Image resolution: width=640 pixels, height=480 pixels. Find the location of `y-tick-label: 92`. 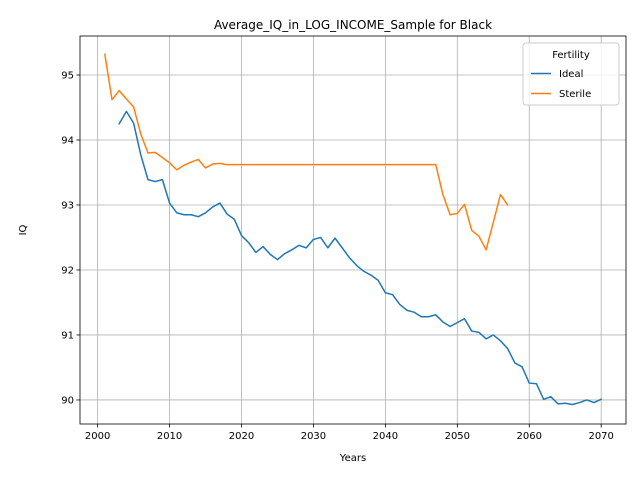

y-tick-label: 92 is located at coordinates (67, 270).